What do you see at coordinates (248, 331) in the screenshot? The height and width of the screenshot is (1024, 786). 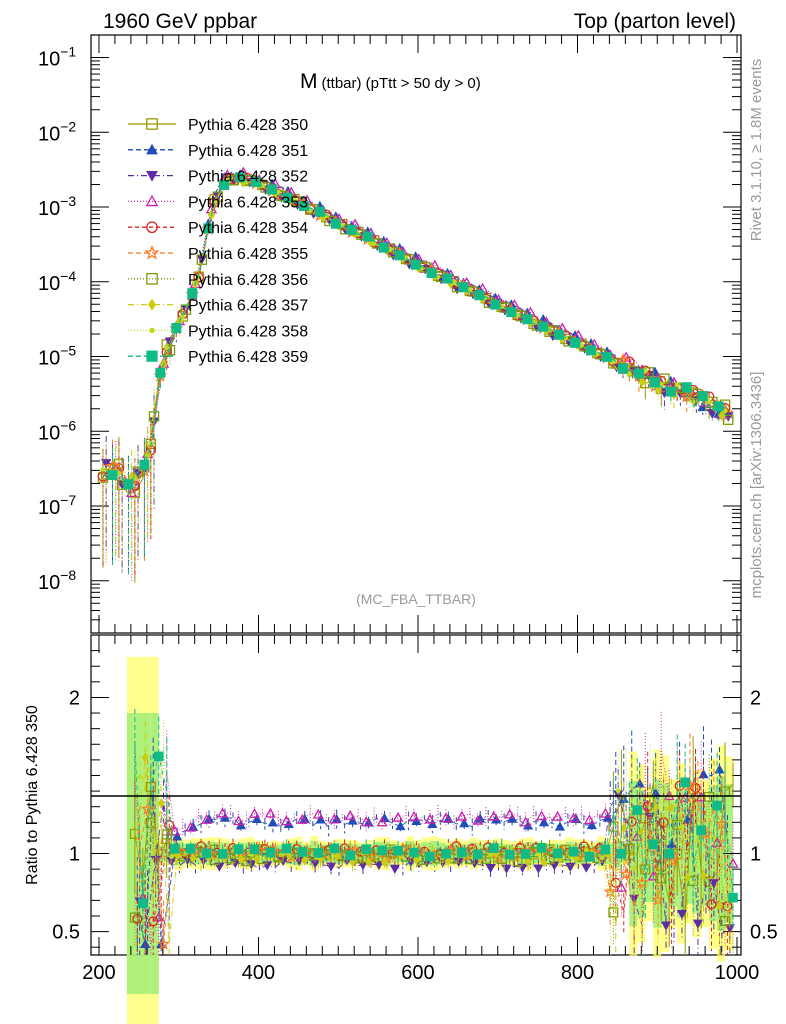 I see `legend-label: Pythia 6.428 358` at bounding box center [248, 331].